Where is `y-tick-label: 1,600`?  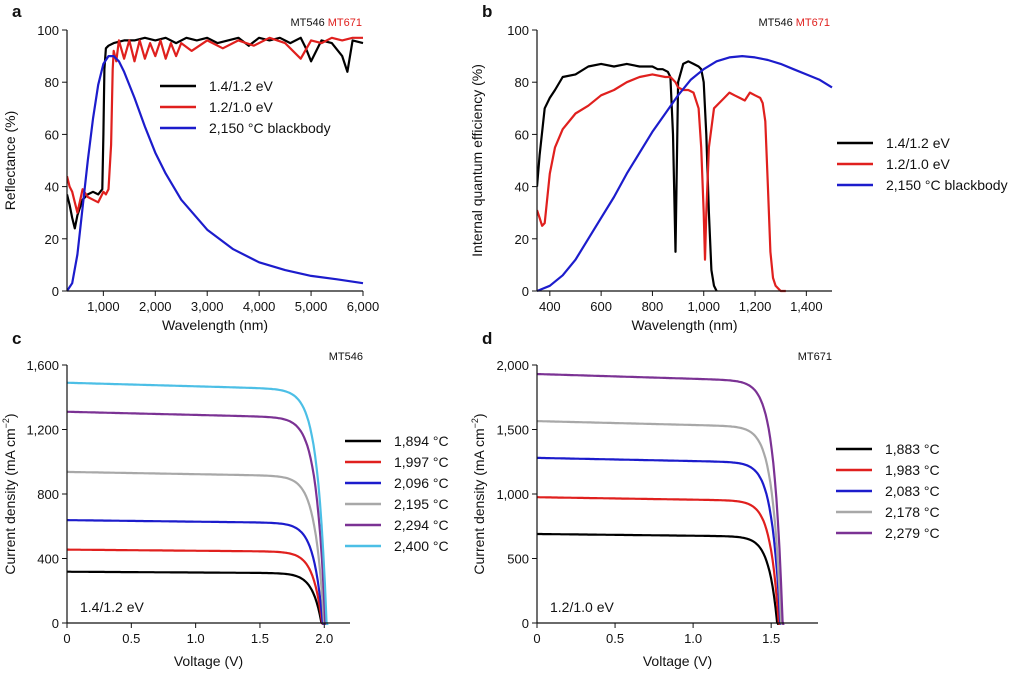 y-tick-label: 1,600 is located at coordinates (42, 365).